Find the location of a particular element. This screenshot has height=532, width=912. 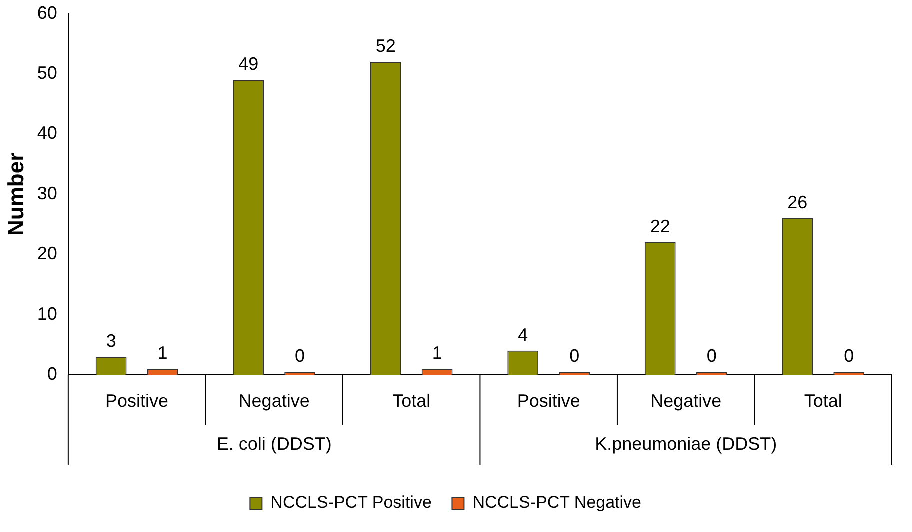

y-tick-label: 30 is located at coordinates (47, 193).